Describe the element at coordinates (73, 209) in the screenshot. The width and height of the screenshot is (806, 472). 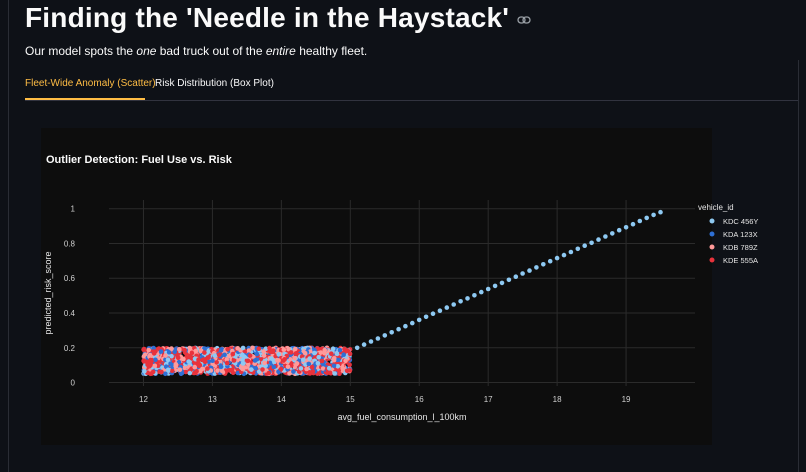
I see `y-tick-label: 1` at that location.